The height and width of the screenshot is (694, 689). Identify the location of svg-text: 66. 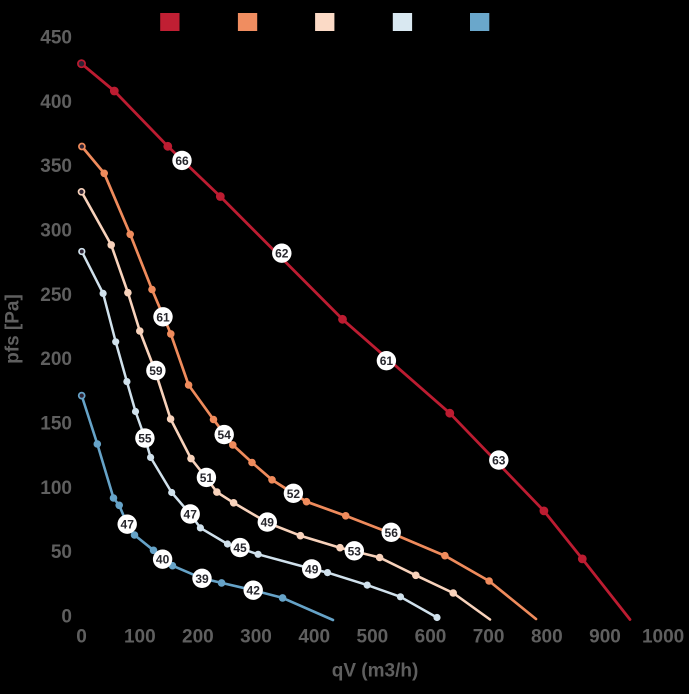
(182, 161).